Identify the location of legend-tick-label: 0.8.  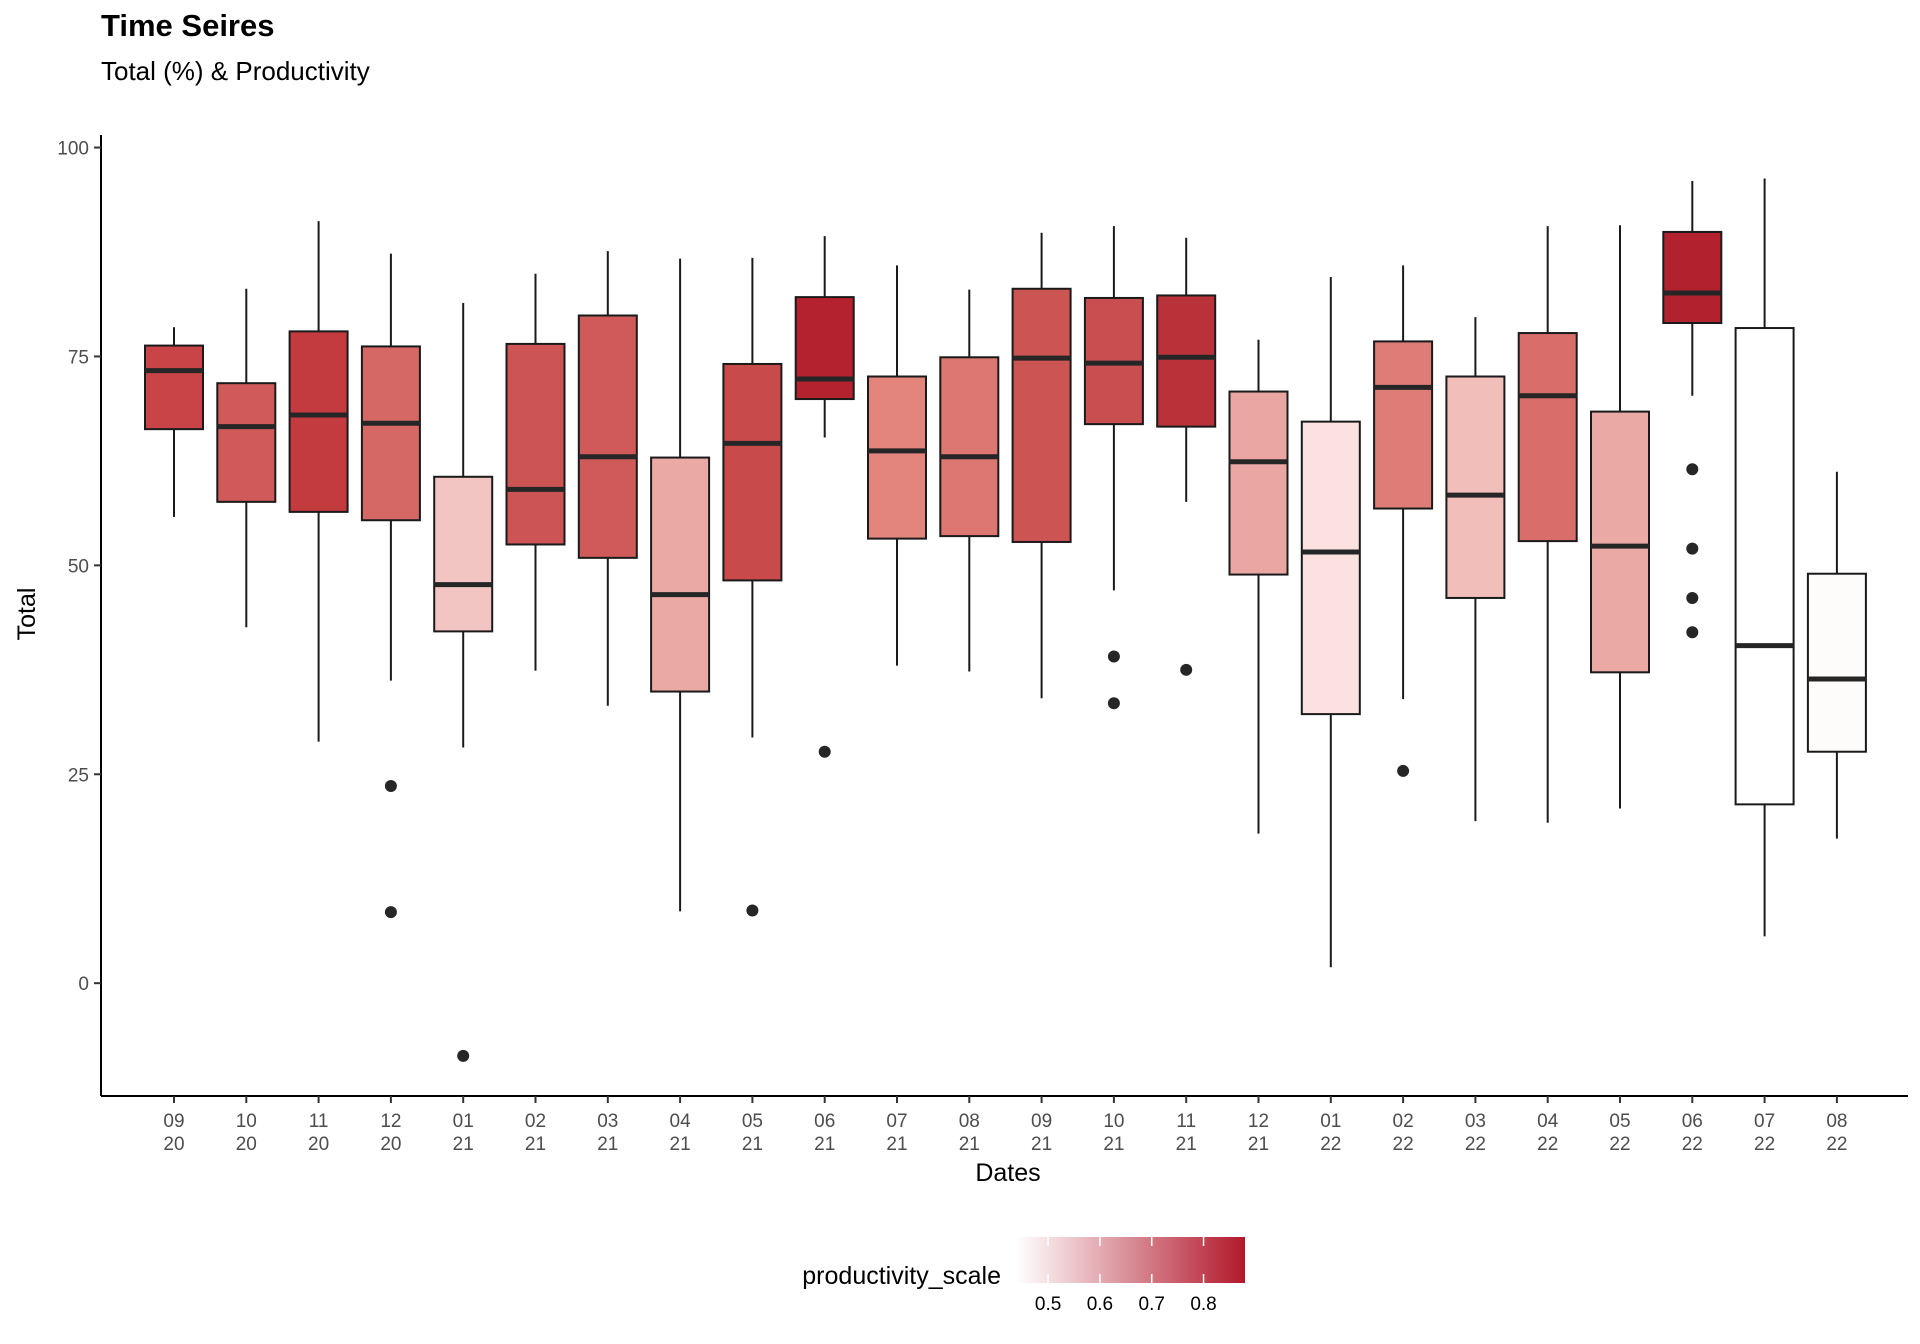
(1203, 1304).